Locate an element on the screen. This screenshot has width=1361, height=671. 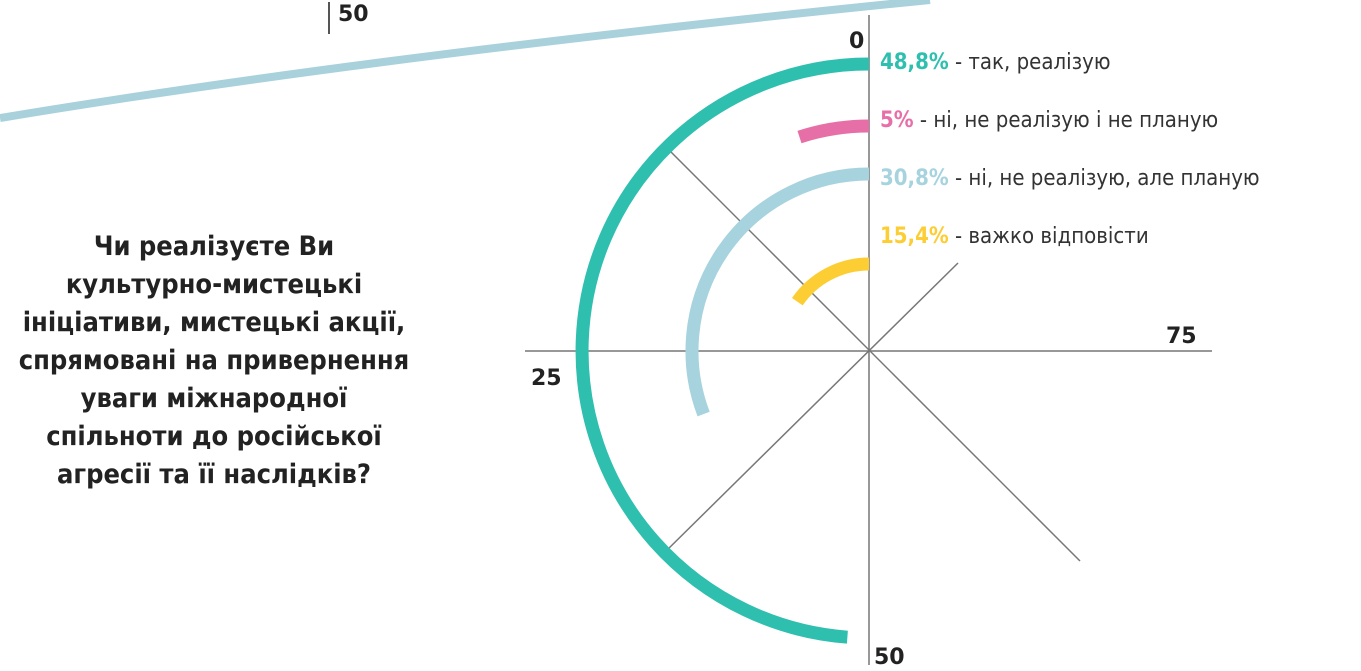
scale-tick-label: 25 is located at coordinates (546, 378).